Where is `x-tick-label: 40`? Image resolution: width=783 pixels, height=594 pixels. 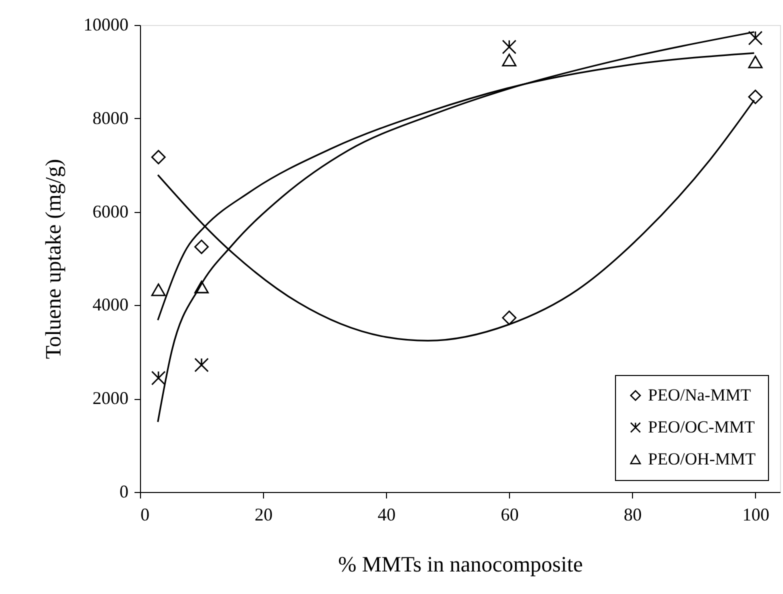 x-tick-label: 40 is located at coordinates (387, 514).